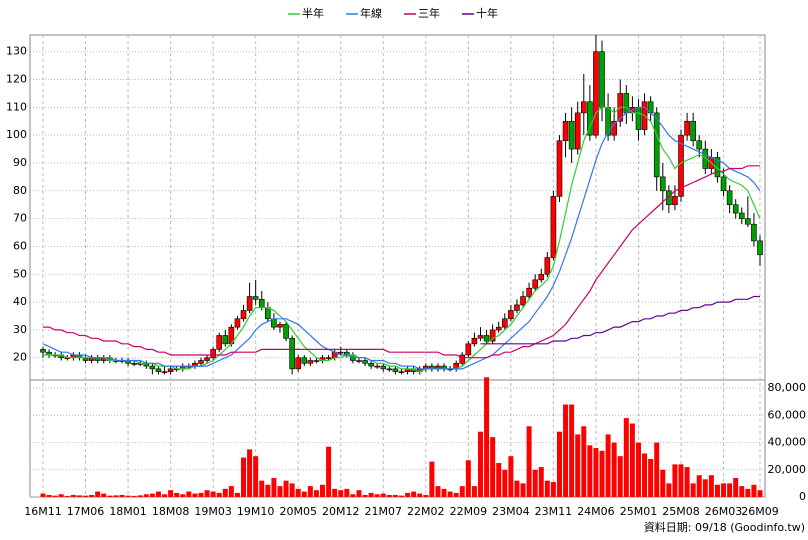 Image resolution: width=808 pixels, height=540 pixels. Describe the element at coordinates (639, 511) in the screenshot. I see `x-tick-label: 25M01` at that location.